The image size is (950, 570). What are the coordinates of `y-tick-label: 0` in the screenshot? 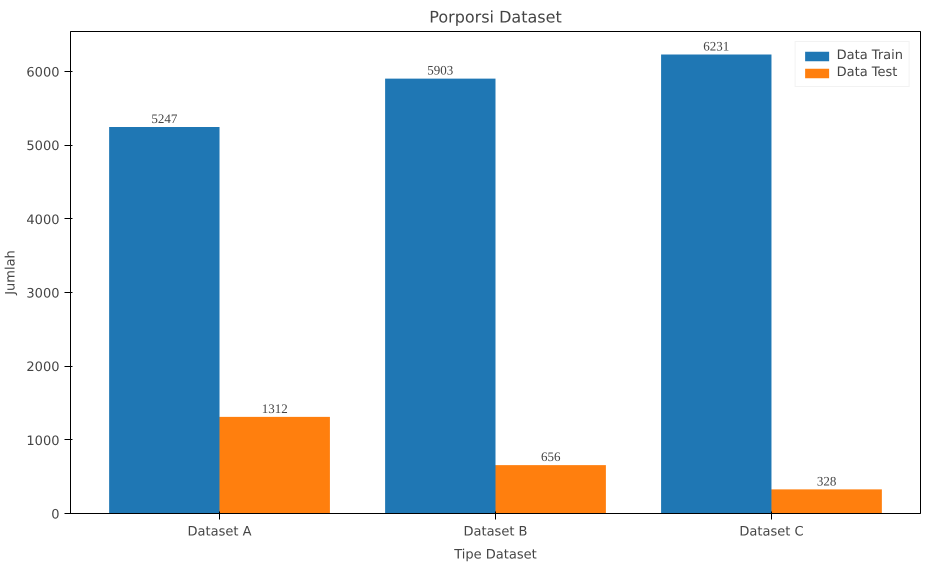 It's located at (55, 515).